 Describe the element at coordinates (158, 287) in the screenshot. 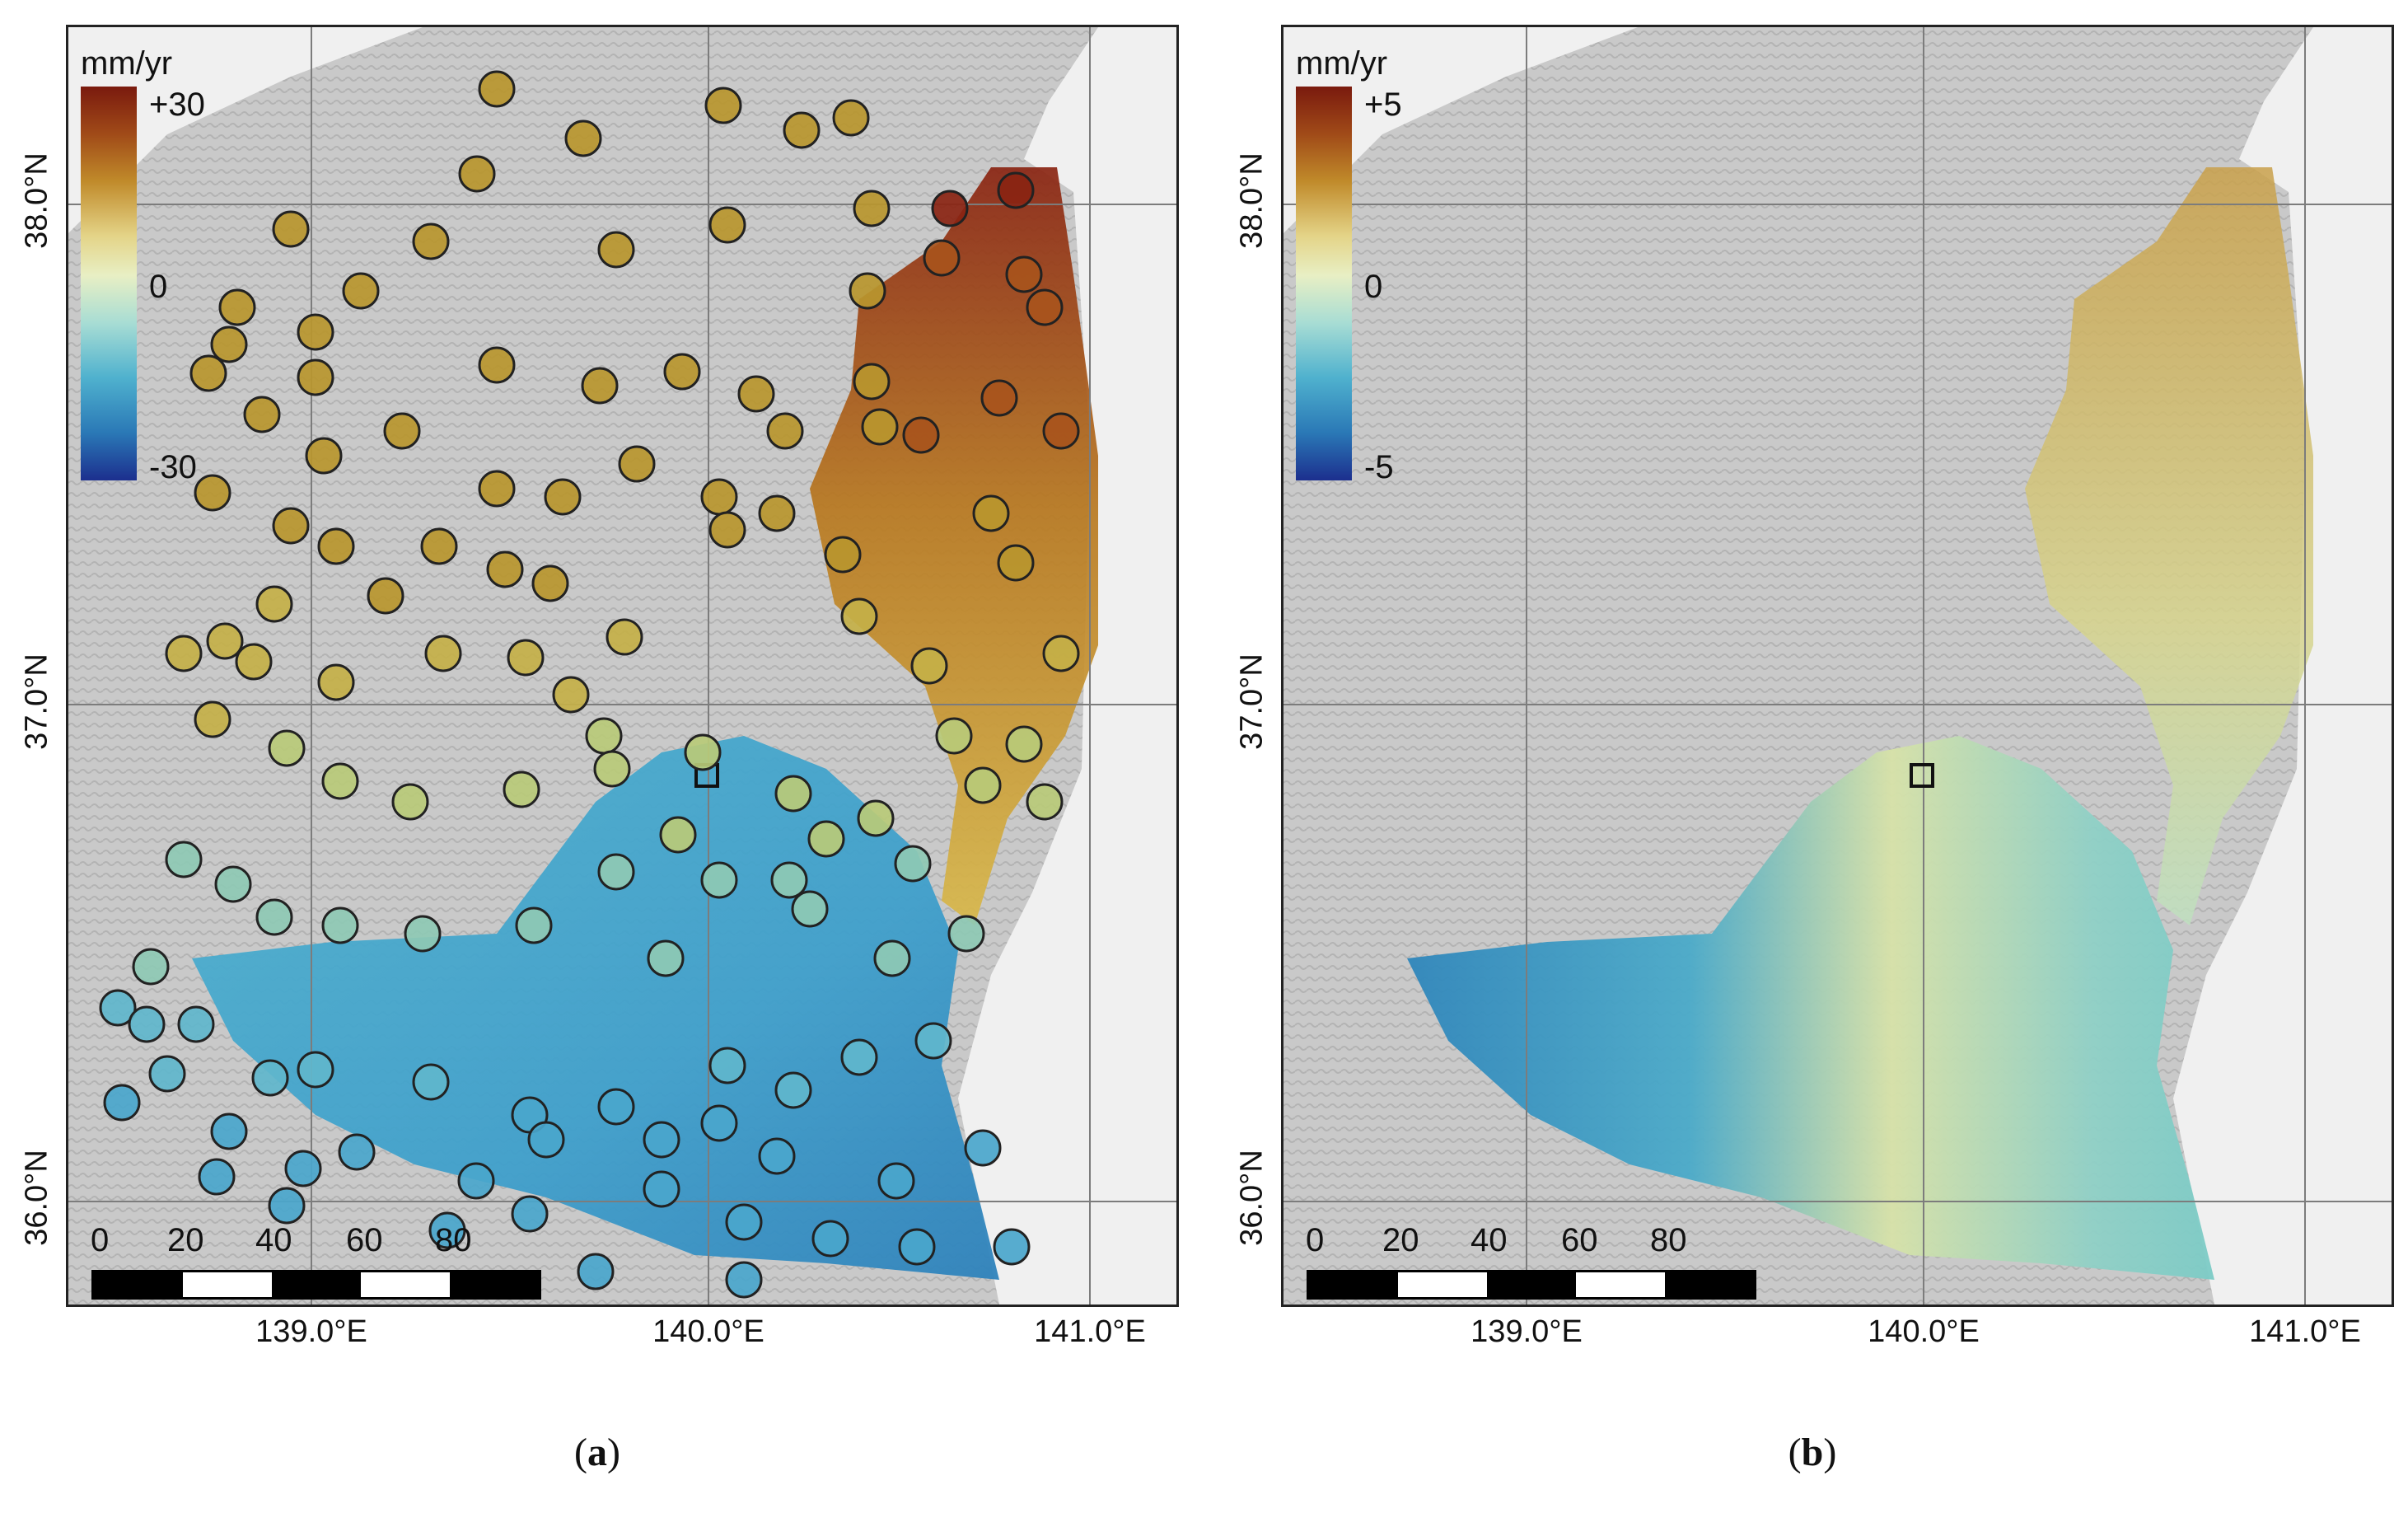

I see `legend-zero: 0` at that location.